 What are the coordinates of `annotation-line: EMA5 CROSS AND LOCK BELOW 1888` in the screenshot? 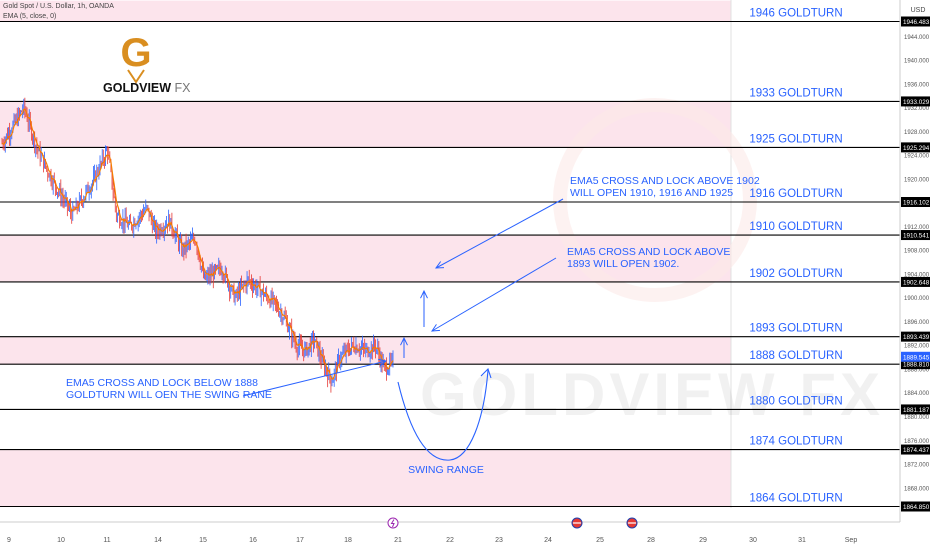 It's located at (162, 383).